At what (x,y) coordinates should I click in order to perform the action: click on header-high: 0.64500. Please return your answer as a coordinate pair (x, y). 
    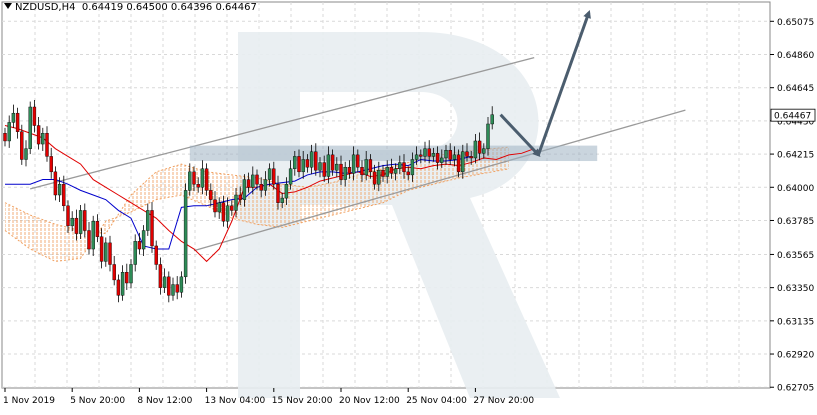
    Looking at the image, I should click on (147, 7).